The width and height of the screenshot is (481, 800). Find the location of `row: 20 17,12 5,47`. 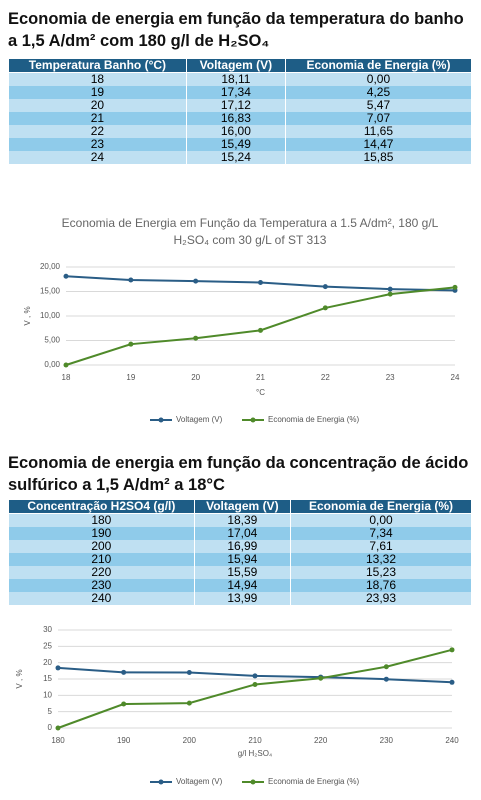

row: 20 17,12 5,47 is located at coordinates (240, 105).